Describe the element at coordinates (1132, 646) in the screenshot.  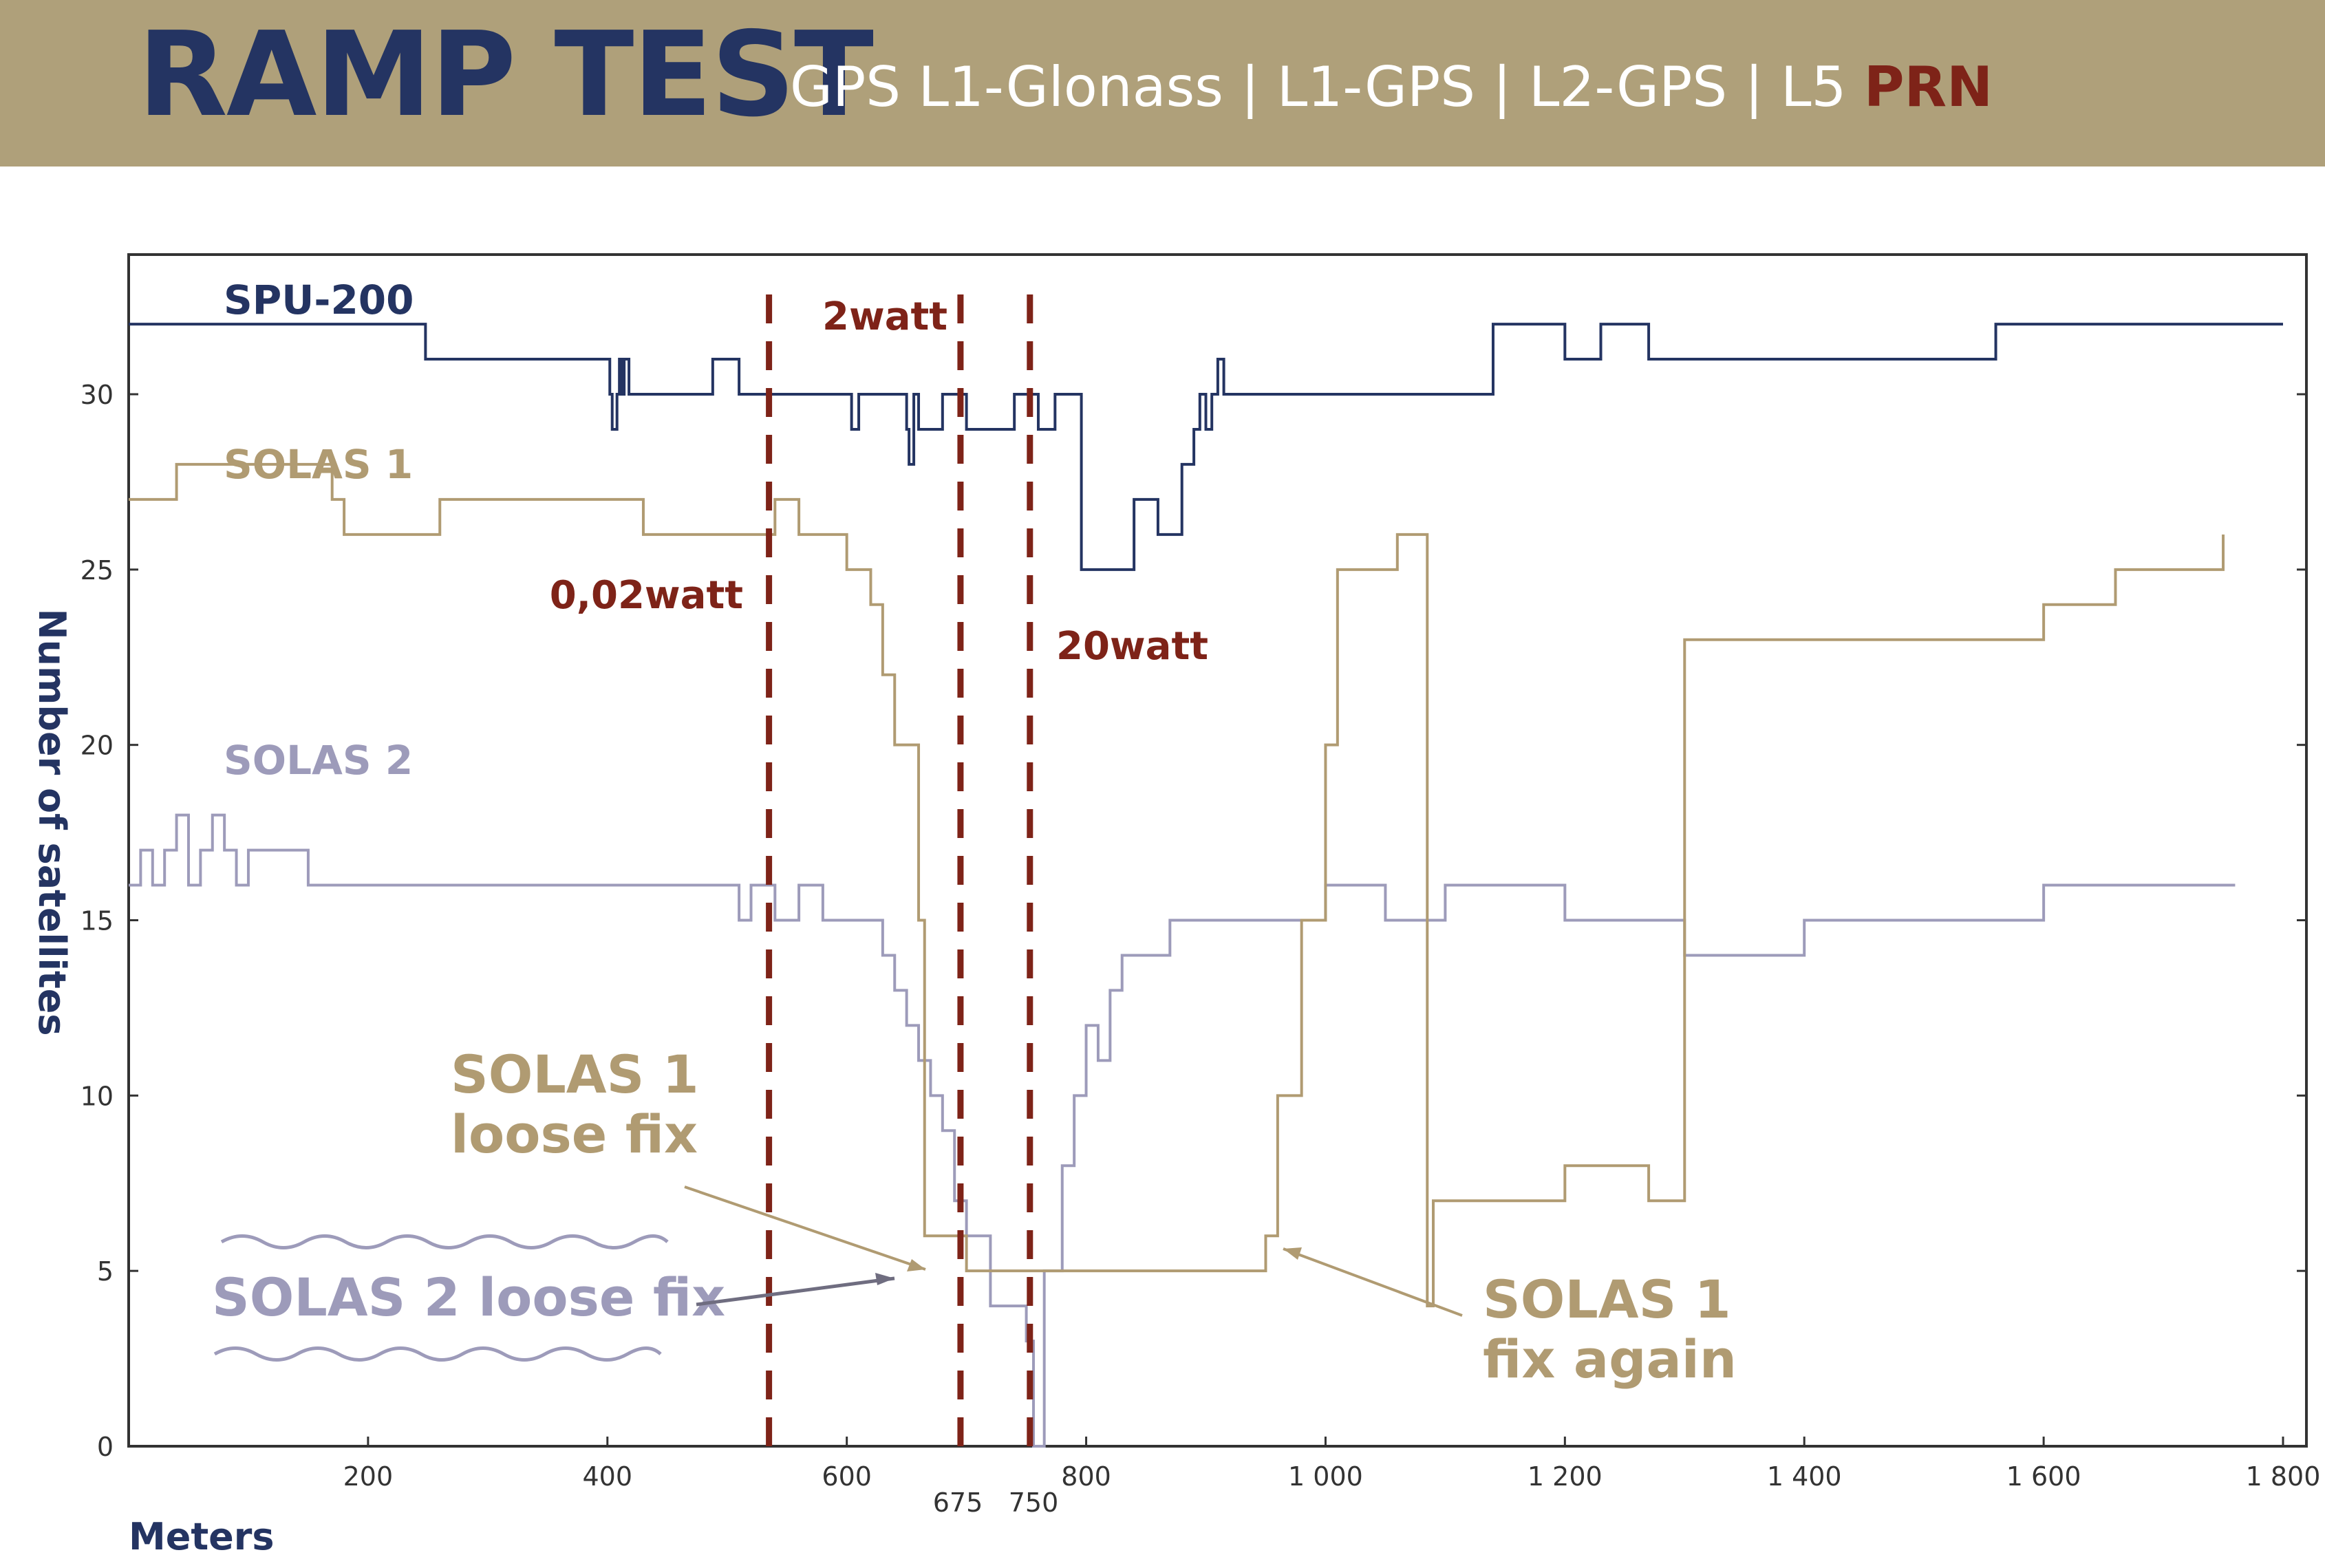
I see `vline-label-20watt: 20watt` at that location.